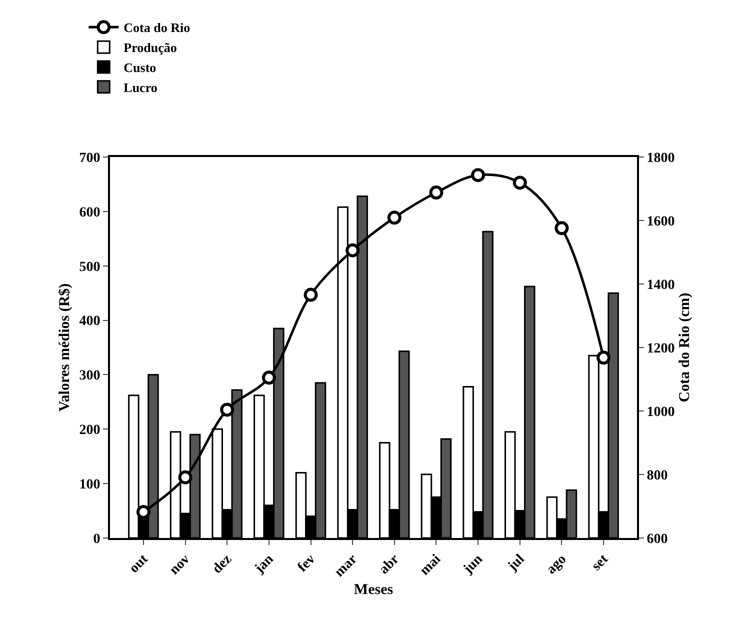  What do you see at coordinates (139, 564) in the screenshot?
I see `x-tick-label: out` at bounding box center [139, 564].